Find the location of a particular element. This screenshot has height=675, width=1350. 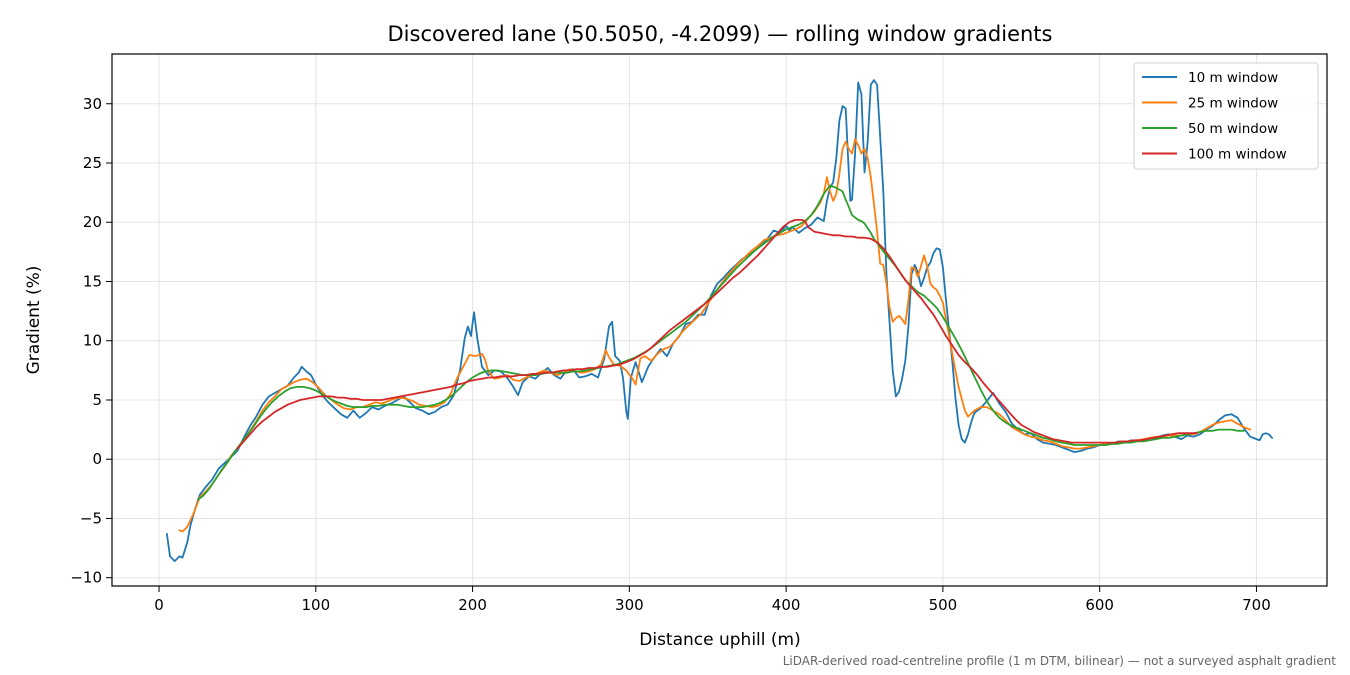

y-tick-label: 10 is located at coordinates (92, 341).